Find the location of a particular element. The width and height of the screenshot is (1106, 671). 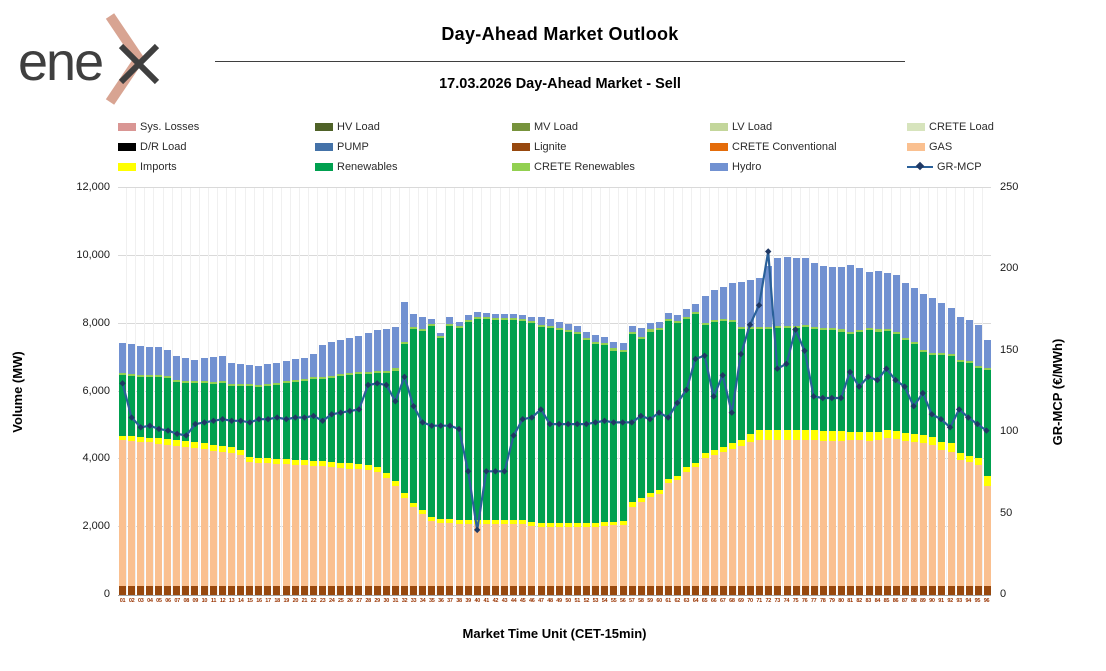

x-axis-label: 84 is located at coordinates (877, 601).